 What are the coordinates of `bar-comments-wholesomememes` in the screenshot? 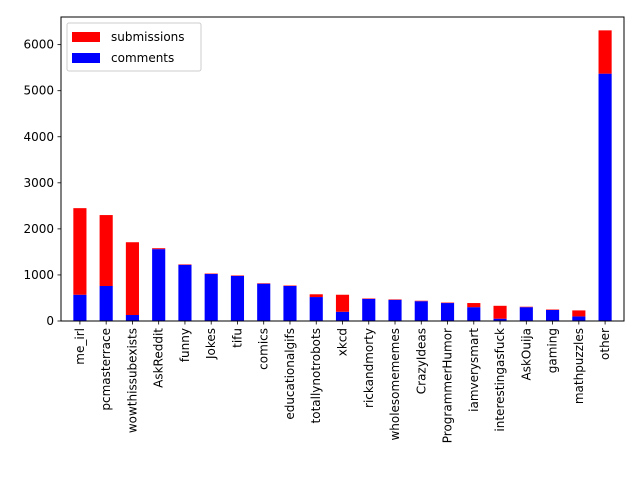 It's located at (395, 310).